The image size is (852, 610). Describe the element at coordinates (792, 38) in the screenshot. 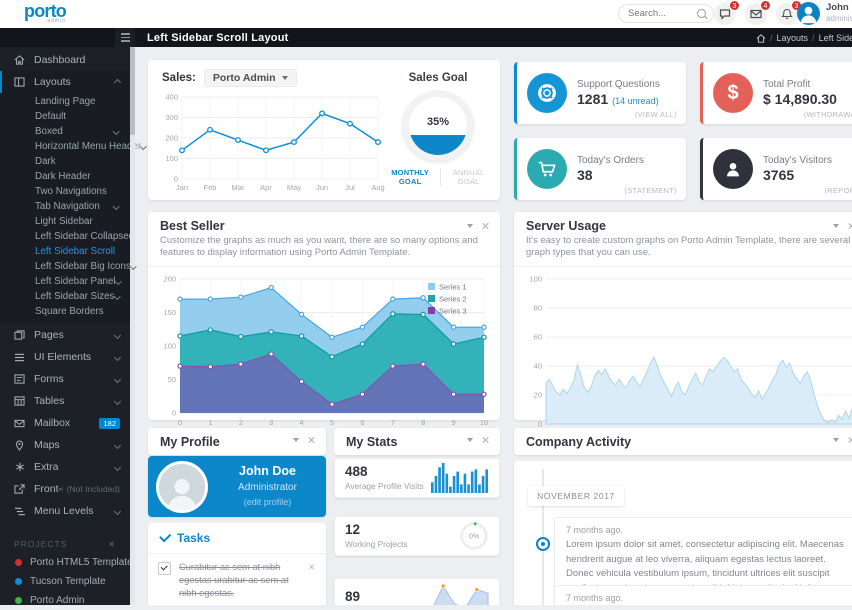

I see `breadcrumb-layouts: Layouts` at that location.